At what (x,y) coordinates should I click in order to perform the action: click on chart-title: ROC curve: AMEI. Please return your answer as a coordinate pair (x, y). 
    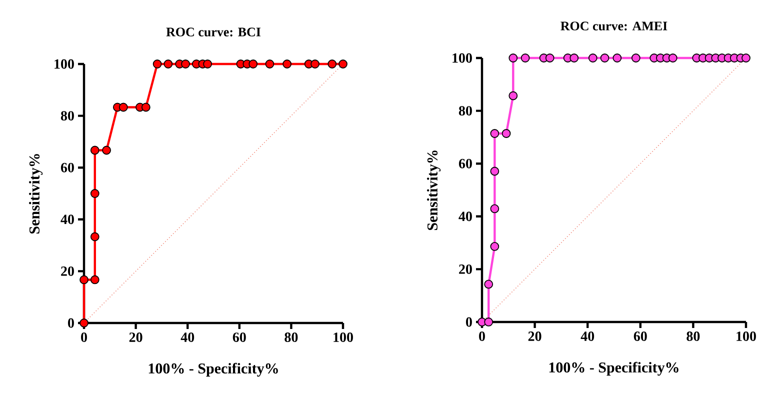
    Looking at the image, I should click on (614, 26).